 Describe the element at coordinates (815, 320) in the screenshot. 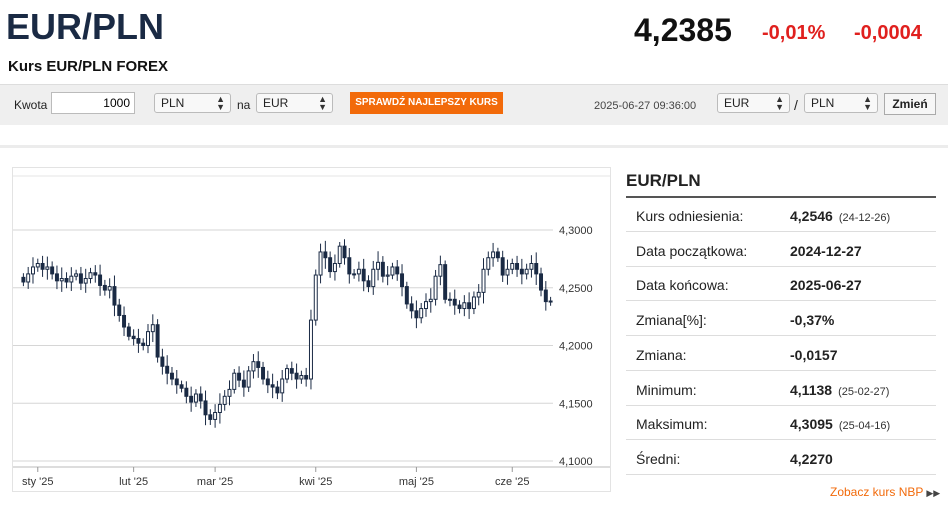

I see `stat-value: -0,37%` at that location.